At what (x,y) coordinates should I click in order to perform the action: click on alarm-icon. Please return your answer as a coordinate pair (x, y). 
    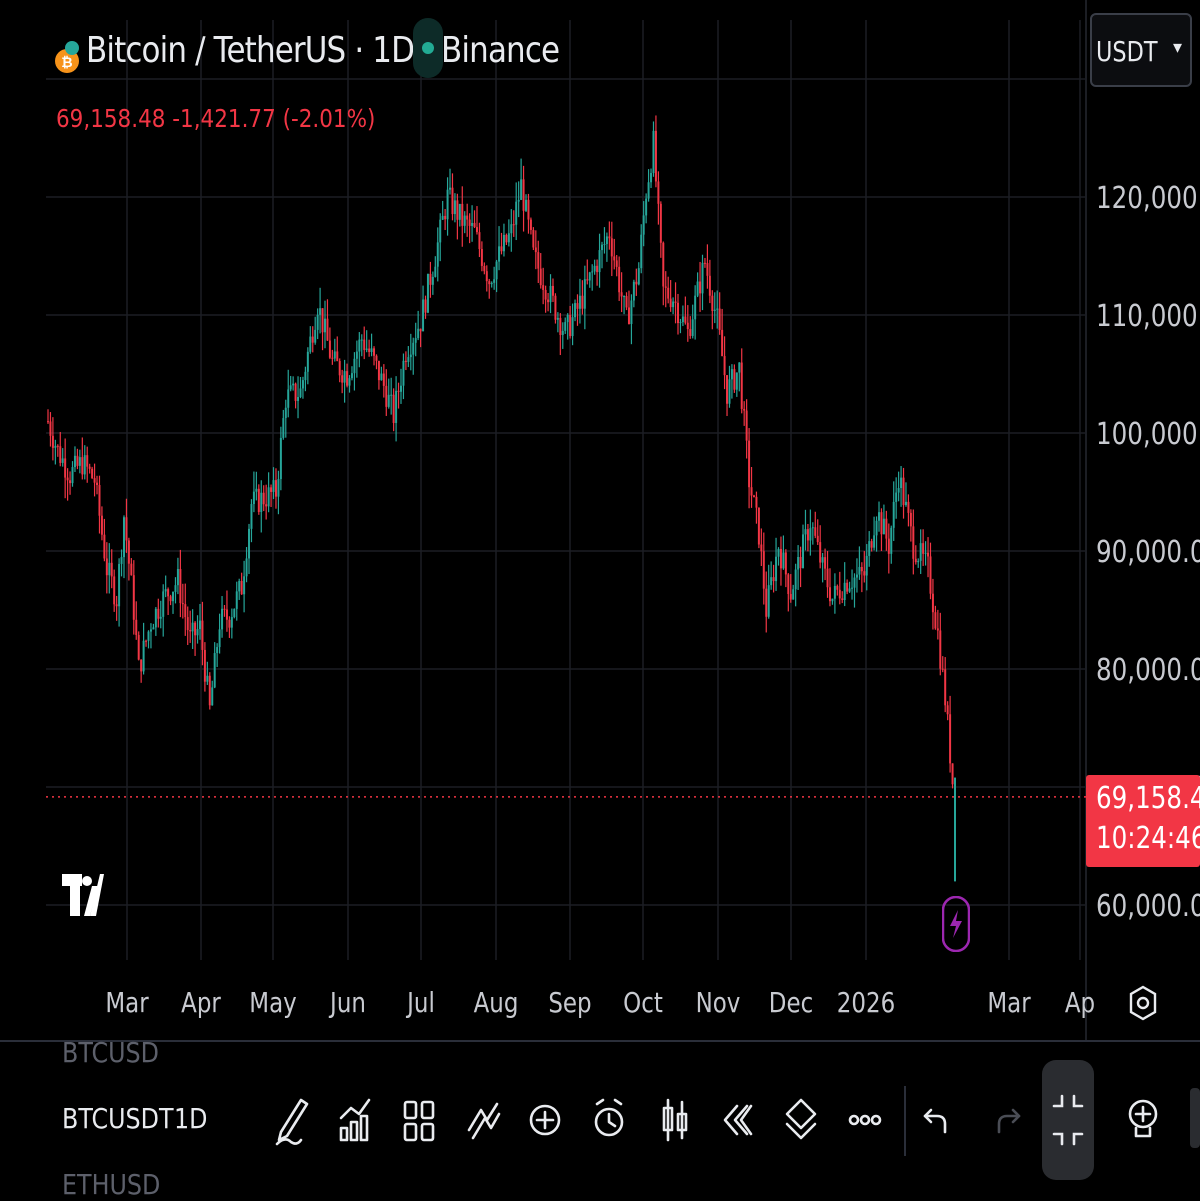
    Looking at the image, I should click on (609, 1120).